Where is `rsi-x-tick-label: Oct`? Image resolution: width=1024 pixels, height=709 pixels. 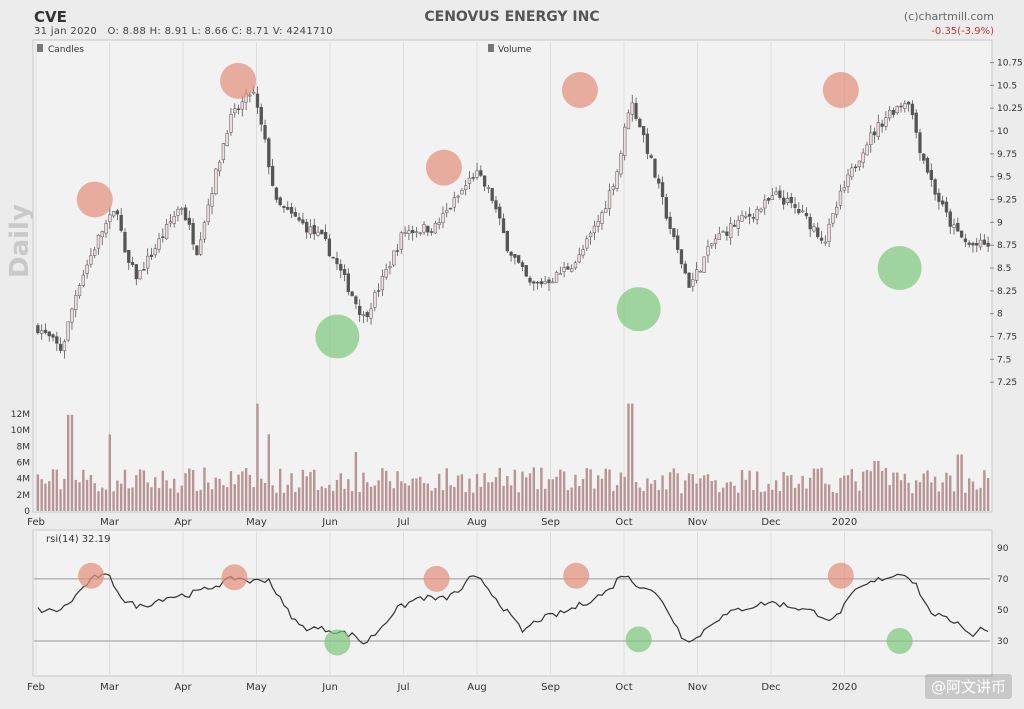
rsi-x-tick-label: Oct is located at coordinates (623, 687).